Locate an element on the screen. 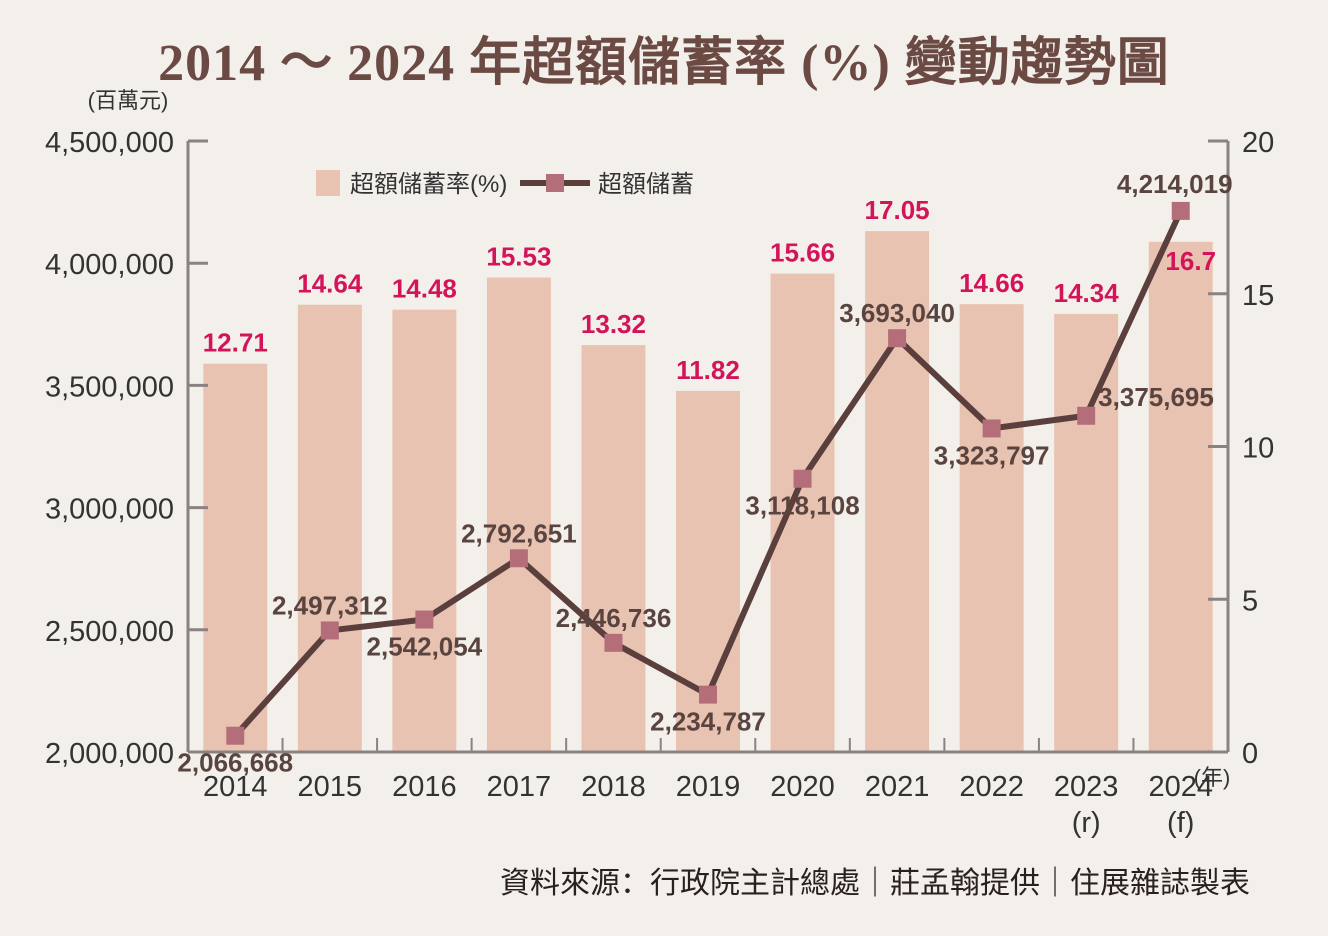 This screenshot has width=1328, height=936. right-tick-label: 0 is located at coordinates (1250, 754).